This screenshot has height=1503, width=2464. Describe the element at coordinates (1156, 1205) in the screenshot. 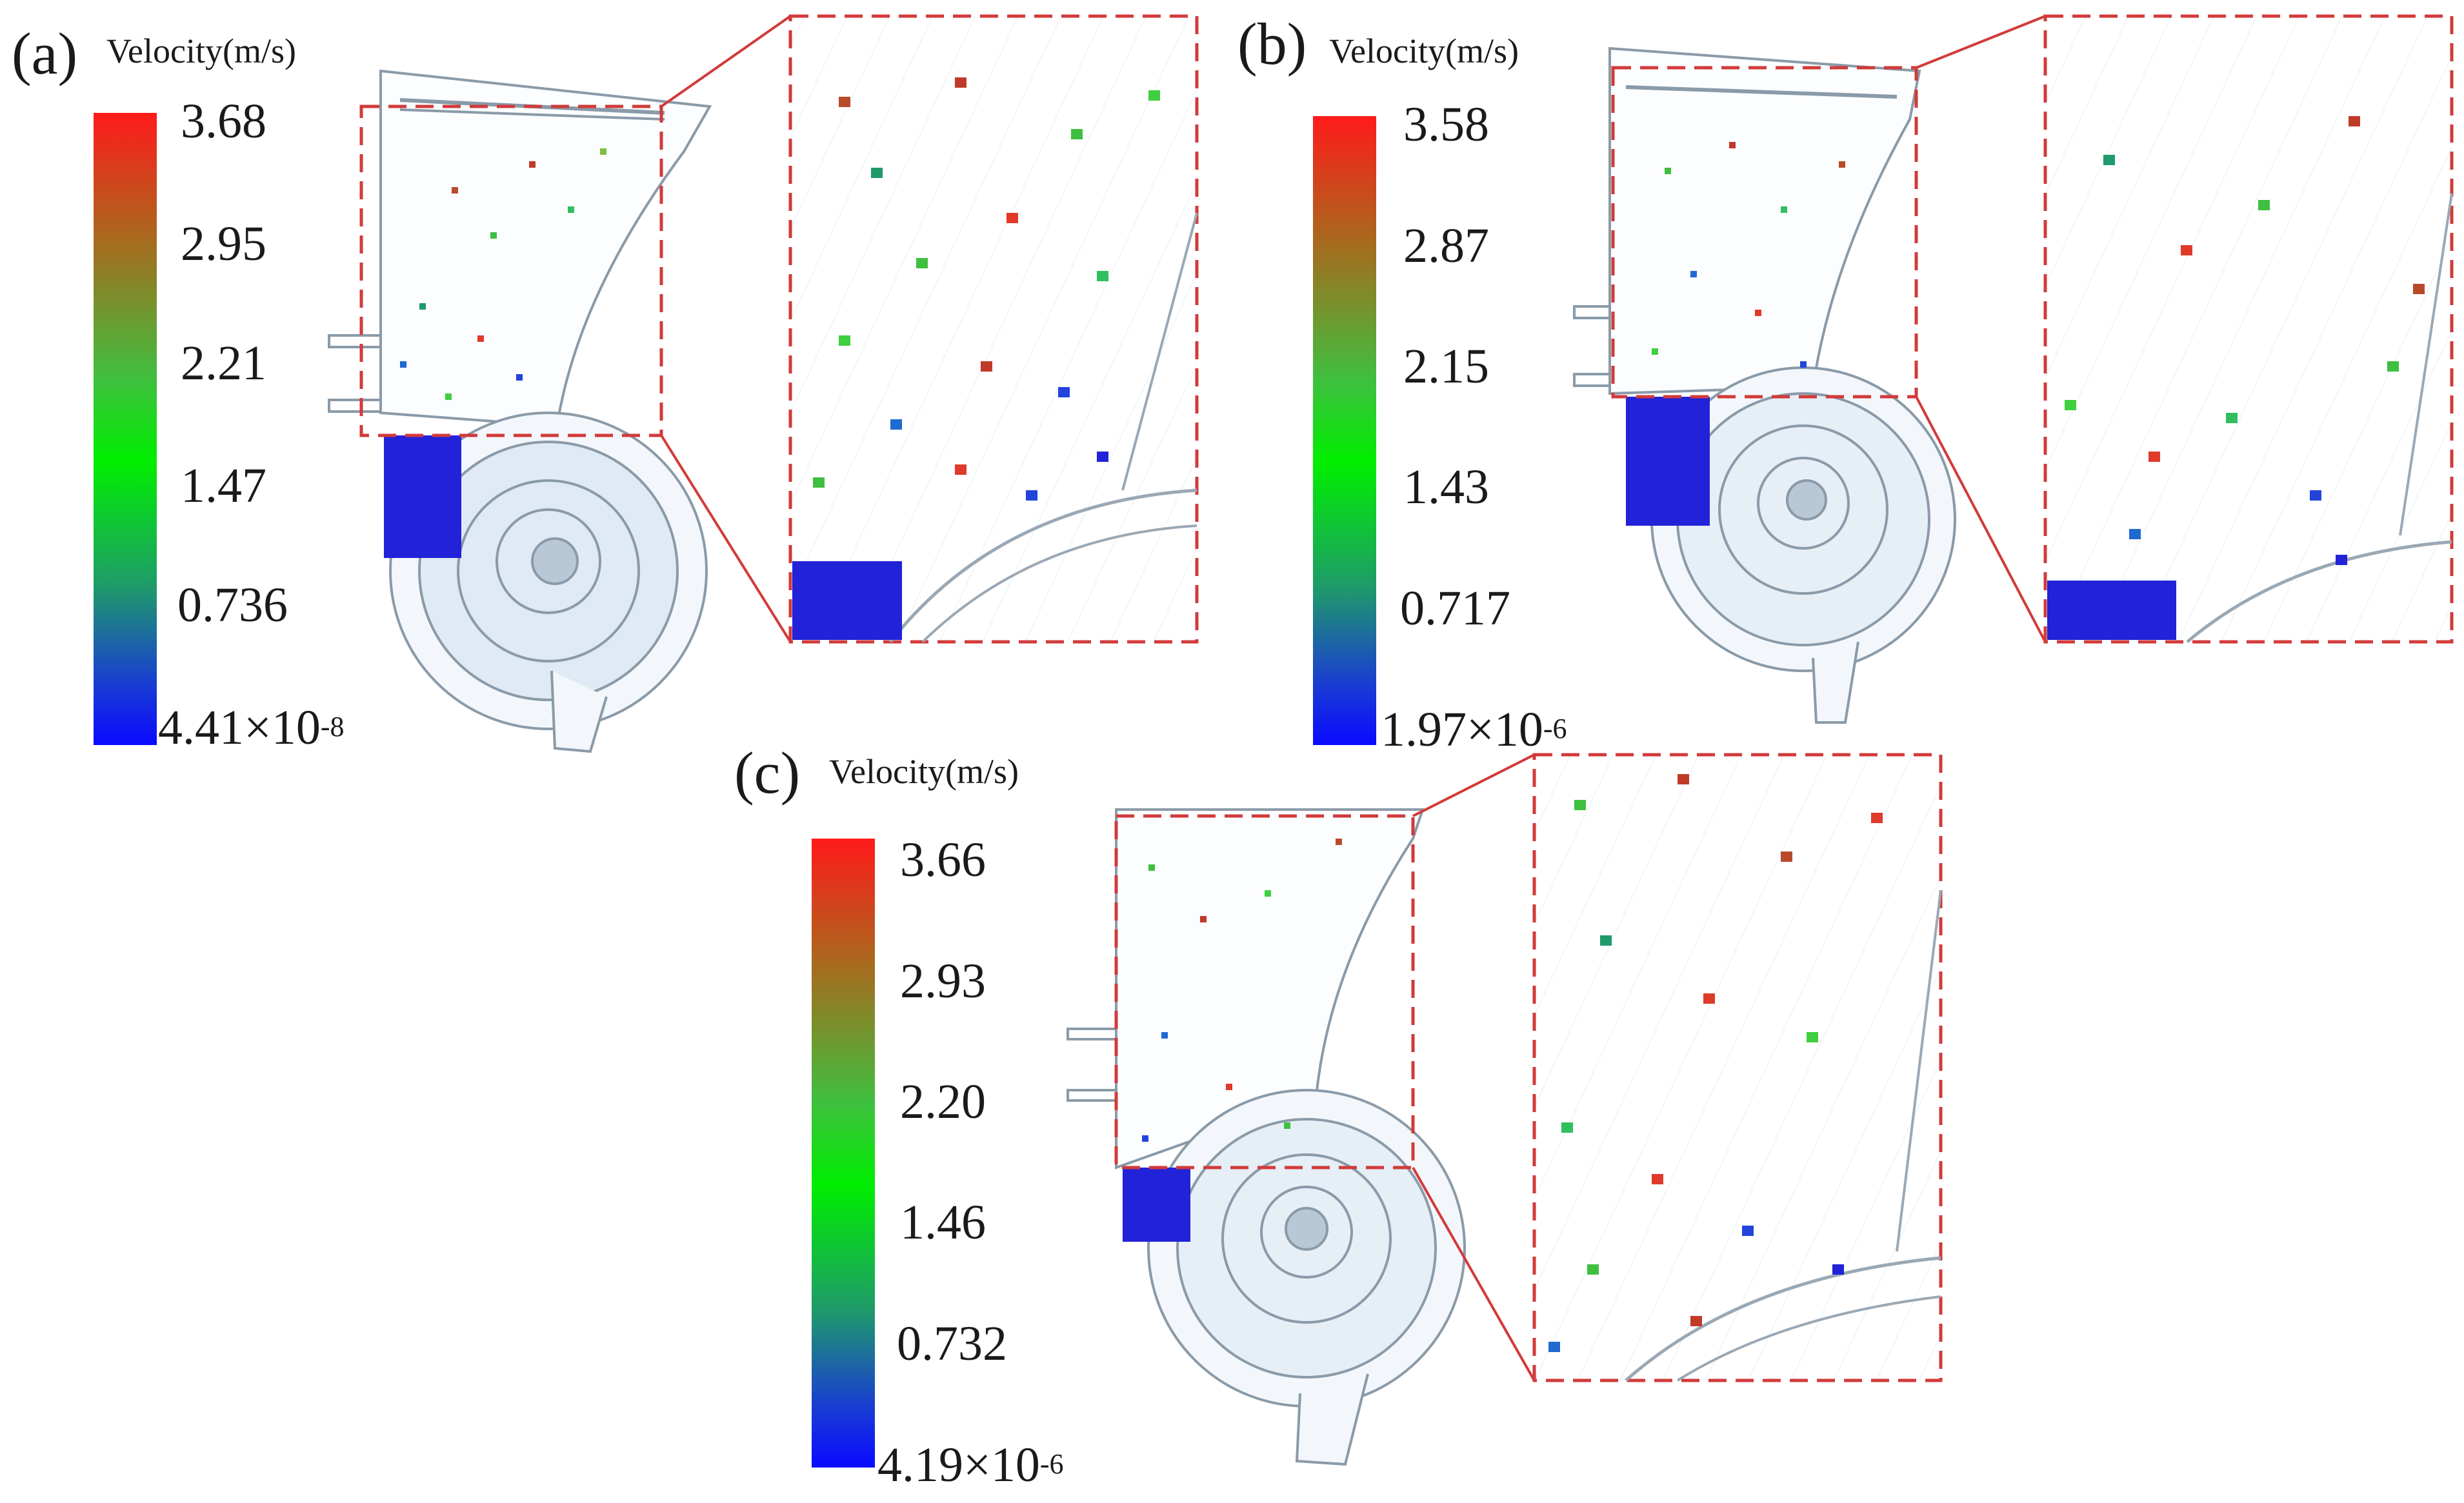

I see `device-c-particle-pile` at that location.